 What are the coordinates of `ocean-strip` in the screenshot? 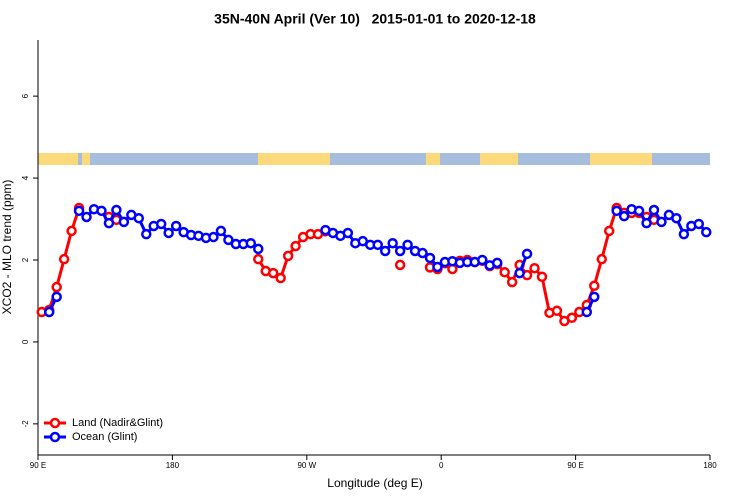 It's located at (374, 159).